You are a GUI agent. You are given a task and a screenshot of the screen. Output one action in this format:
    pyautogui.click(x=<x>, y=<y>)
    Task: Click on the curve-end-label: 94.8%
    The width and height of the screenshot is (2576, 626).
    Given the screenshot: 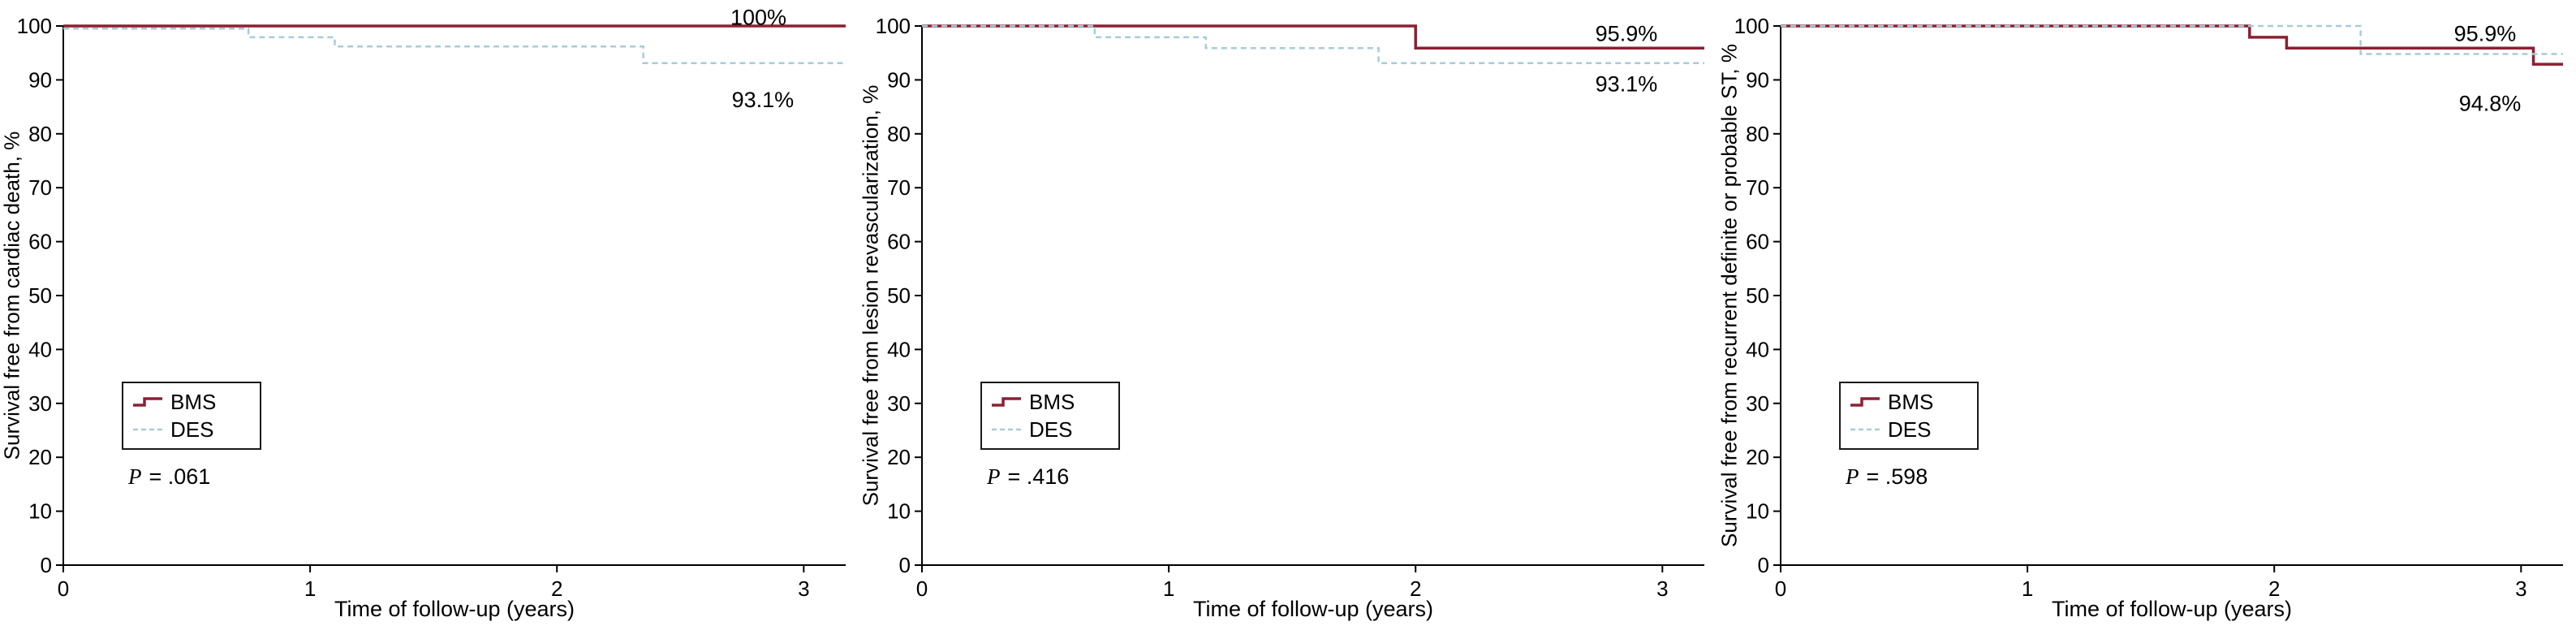 What is the action you would take?
    pyautogui.click(x=2490, y=104)
    